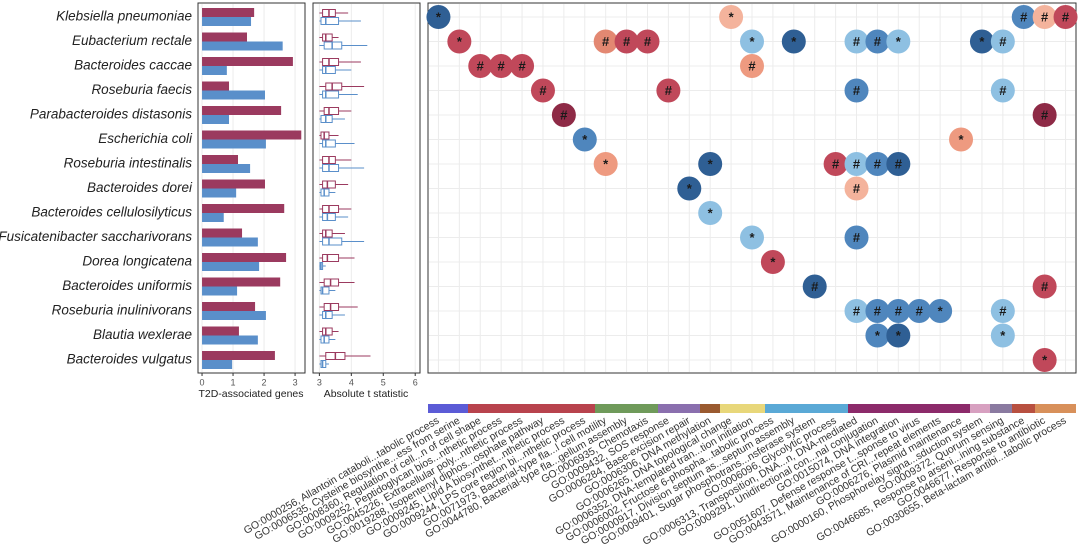  Describe the element at coordinates (202, 382) in the screenshot. I see `x-tick-label: 0` at that location.